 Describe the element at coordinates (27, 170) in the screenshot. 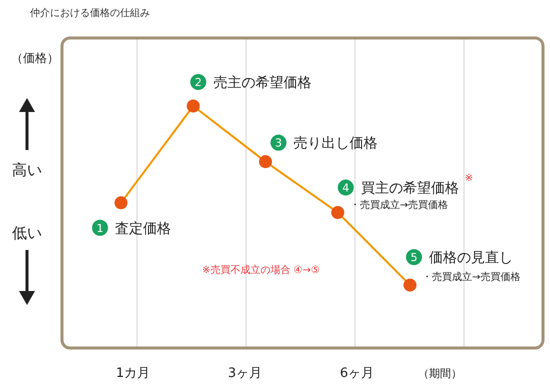

I see `text: 高い` at that location.